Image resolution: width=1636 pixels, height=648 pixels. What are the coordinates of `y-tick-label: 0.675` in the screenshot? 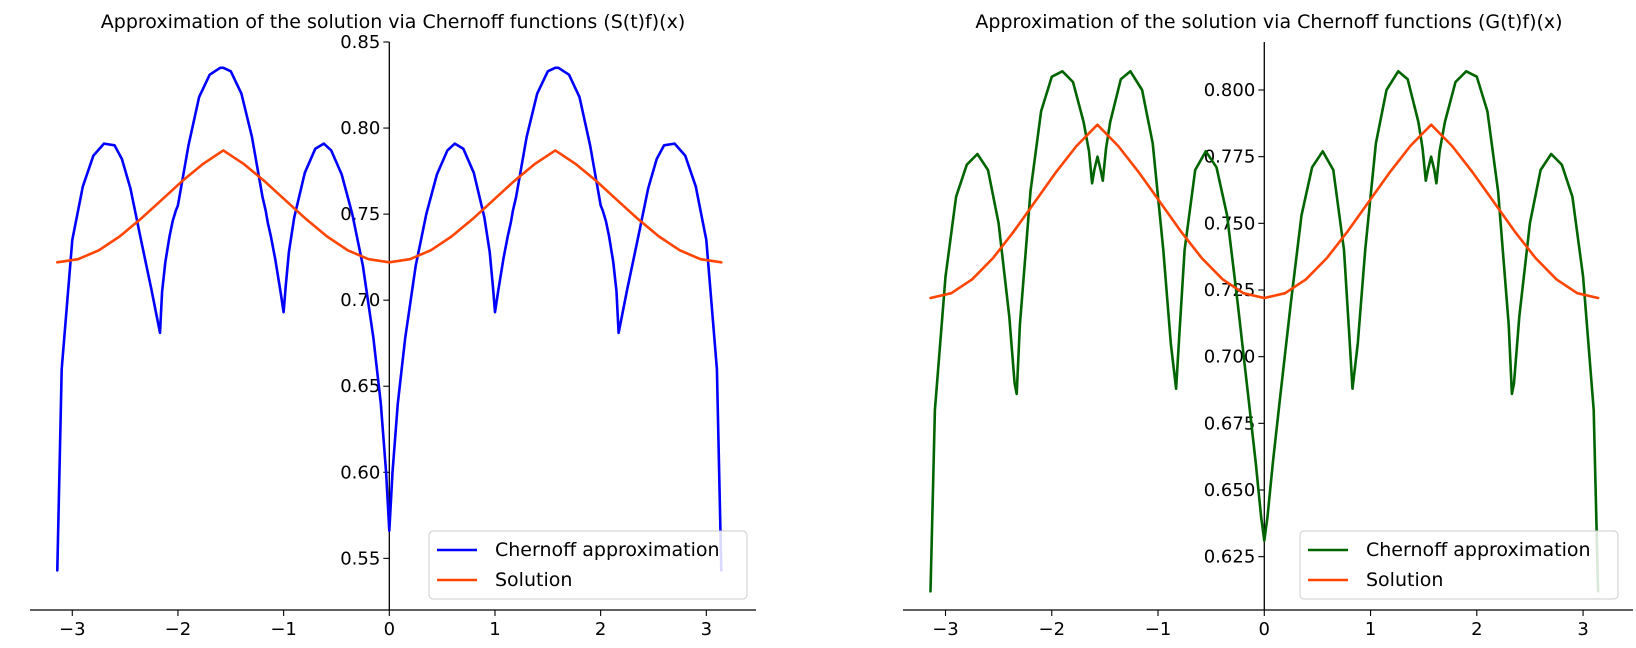 It's located at (1230, 423).